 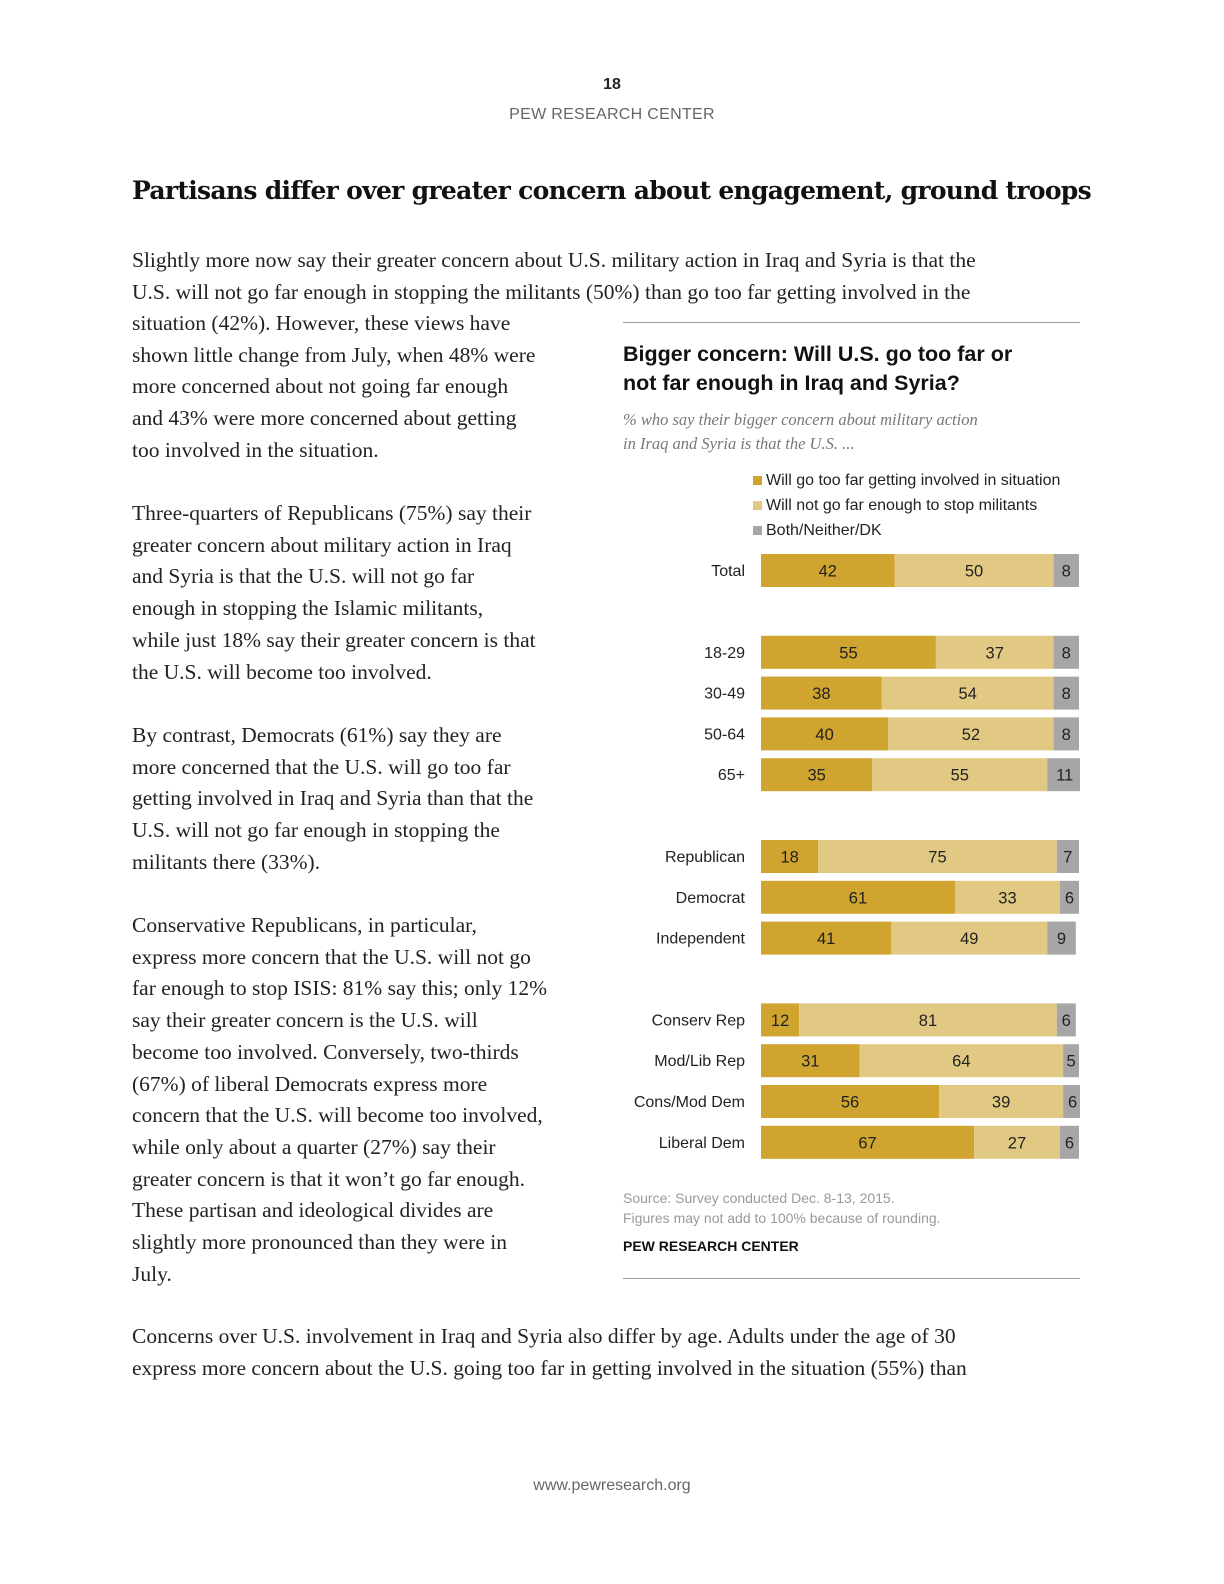 I want to click on bar-value-label: 18, so click(x=789, y=858).